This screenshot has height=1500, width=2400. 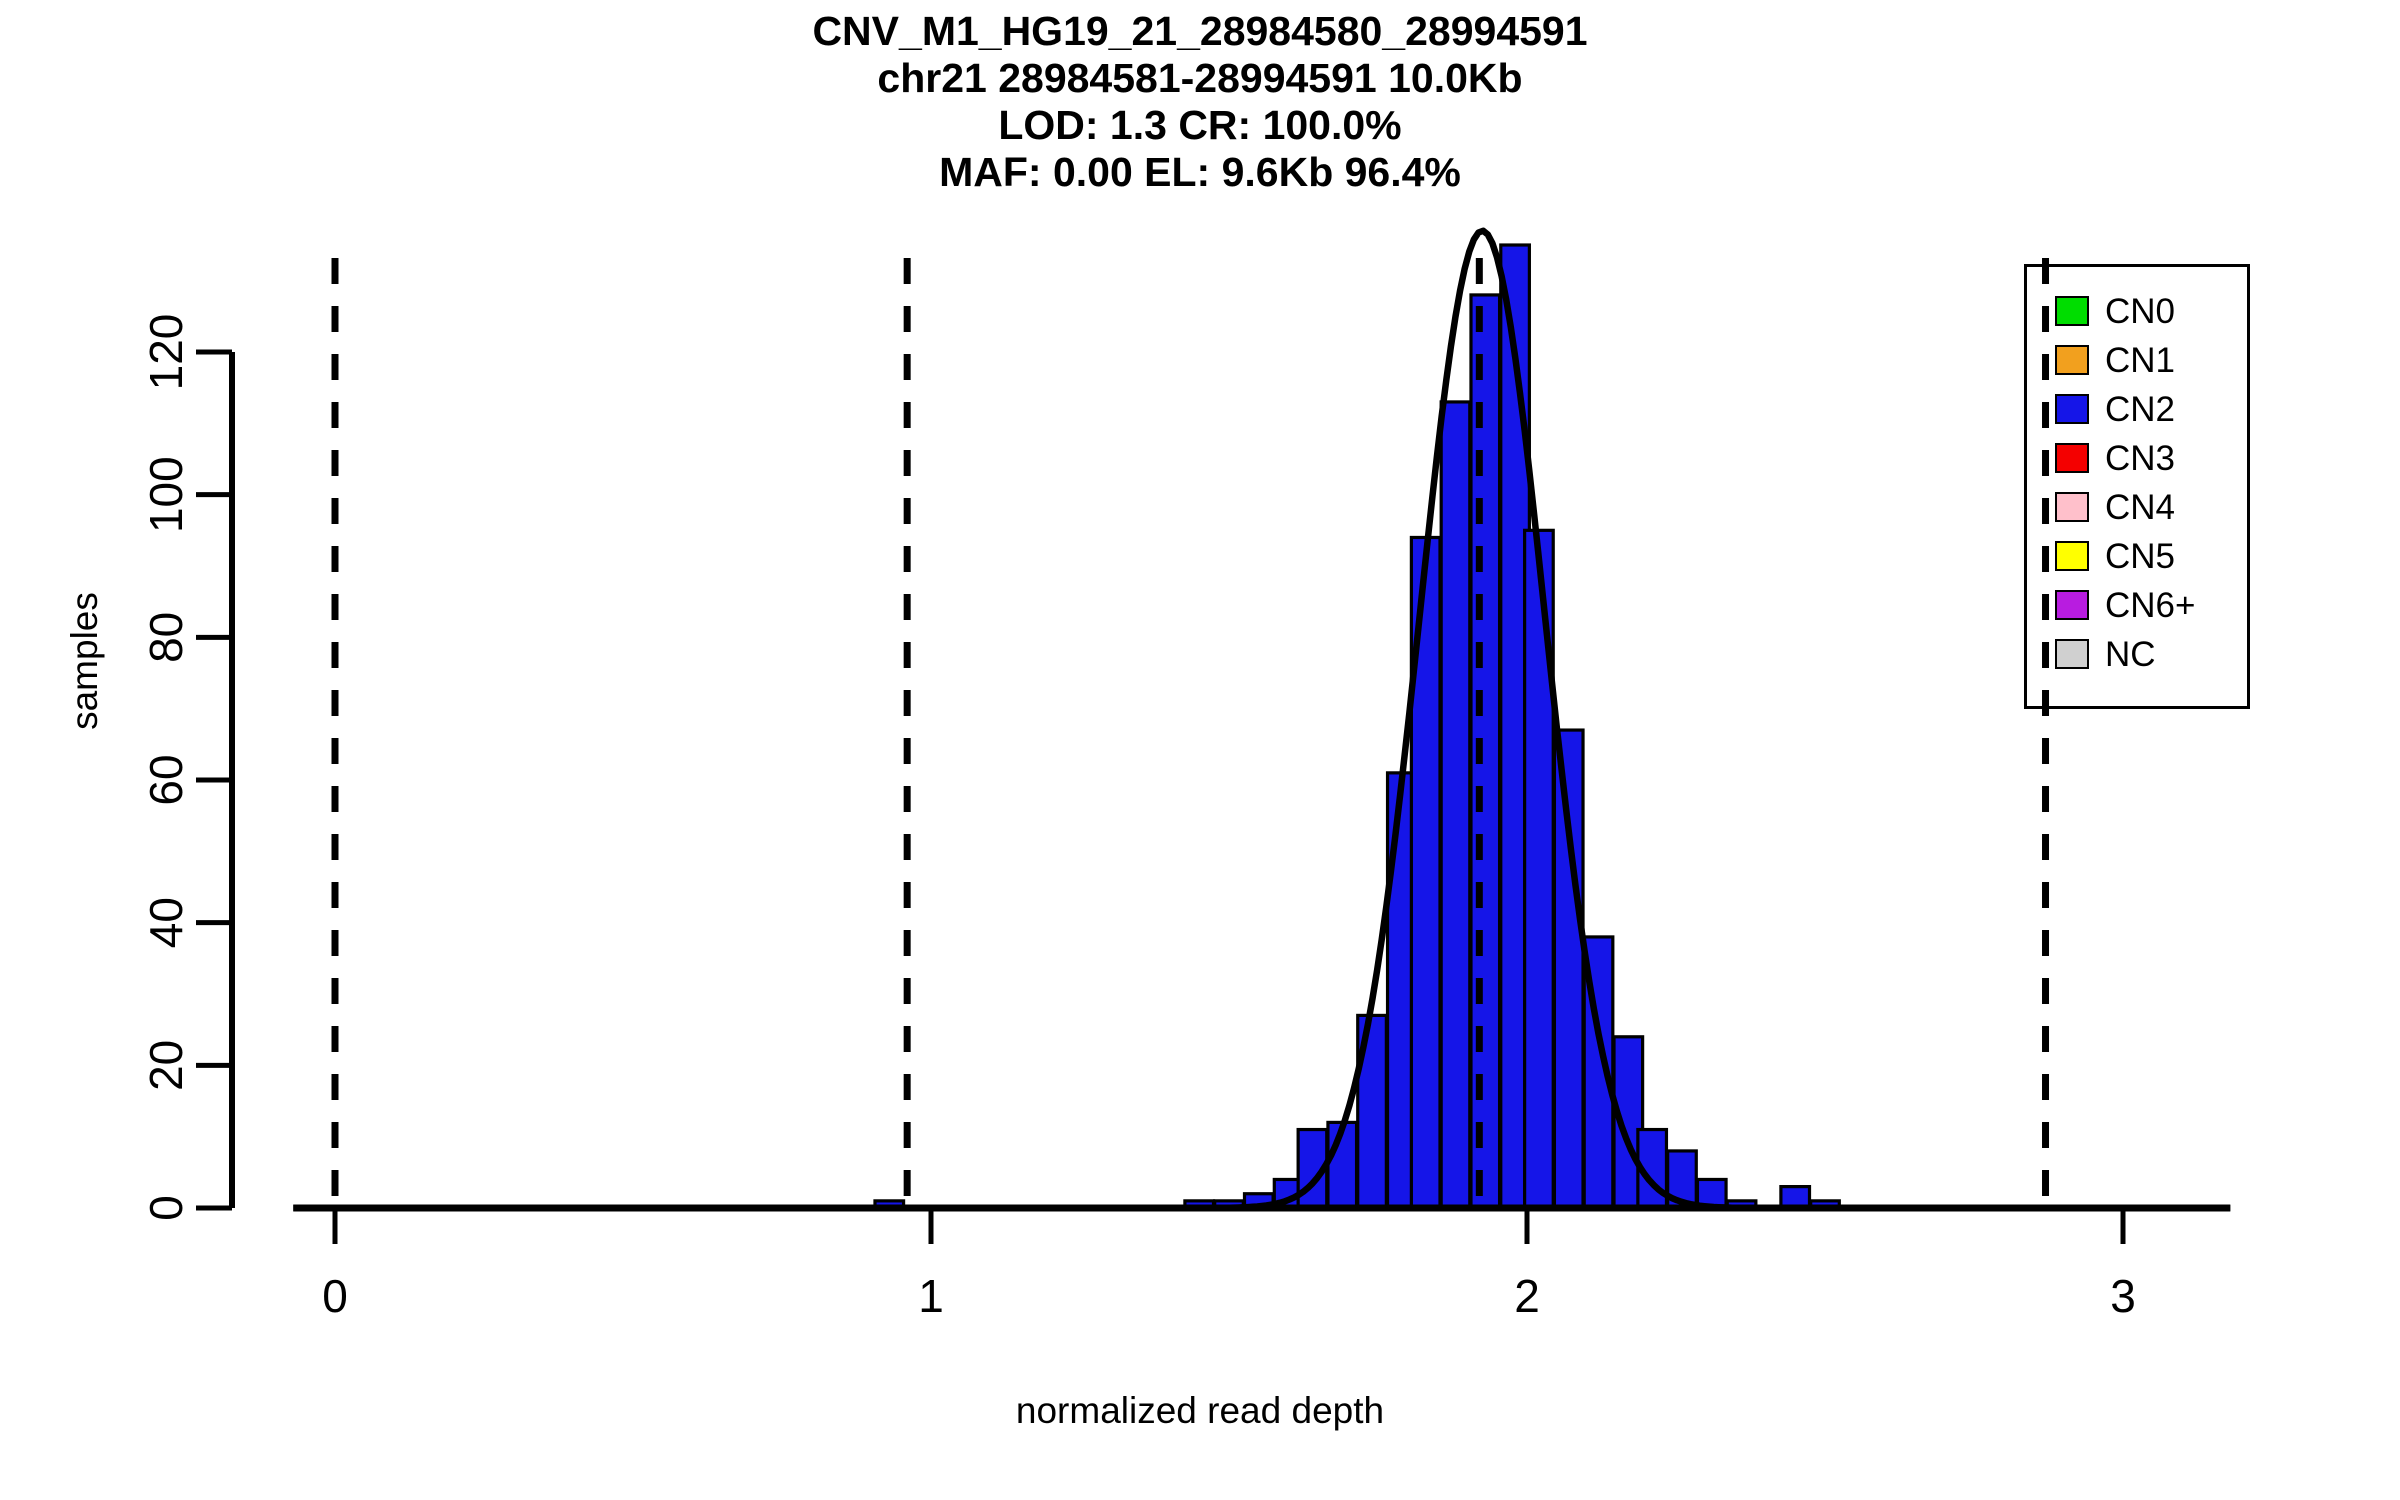 What do you see at coordinates (2140, 556) in the screenshot?
I see `legend-label: CN5` at bounding box center [2140, 556].